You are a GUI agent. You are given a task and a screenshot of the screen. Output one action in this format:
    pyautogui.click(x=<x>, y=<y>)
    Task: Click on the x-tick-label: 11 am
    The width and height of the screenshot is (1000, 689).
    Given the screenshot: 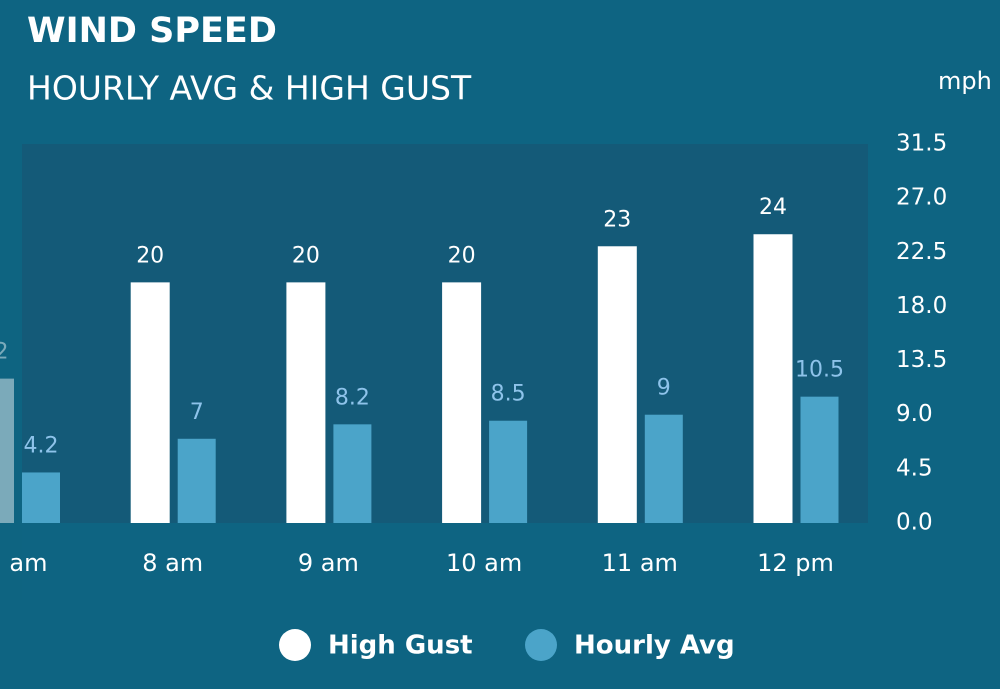 What is the action you would take?
    pyautogui.click(x=640, y=563)
    